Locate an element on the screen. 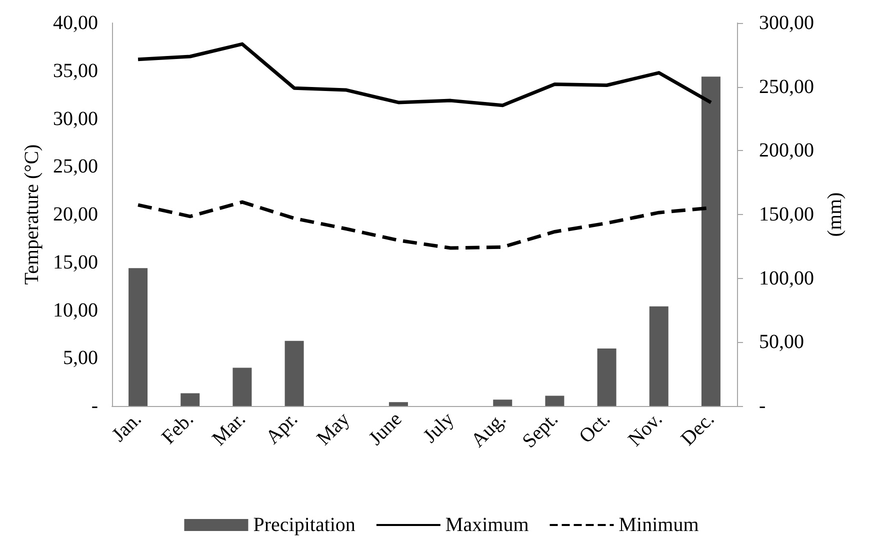  y-tick-label: - is located at coordinates (94, 406).